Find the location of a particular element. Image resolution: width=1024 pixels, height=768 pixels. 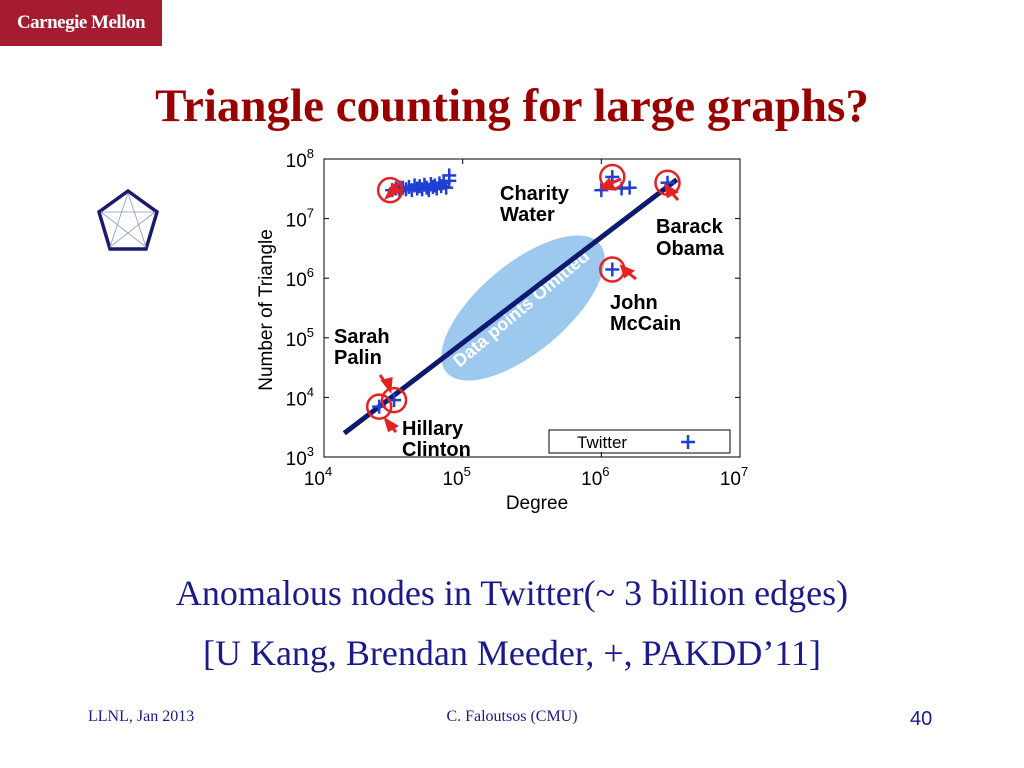

page-number: 40 is located at coordinates (921, 719).